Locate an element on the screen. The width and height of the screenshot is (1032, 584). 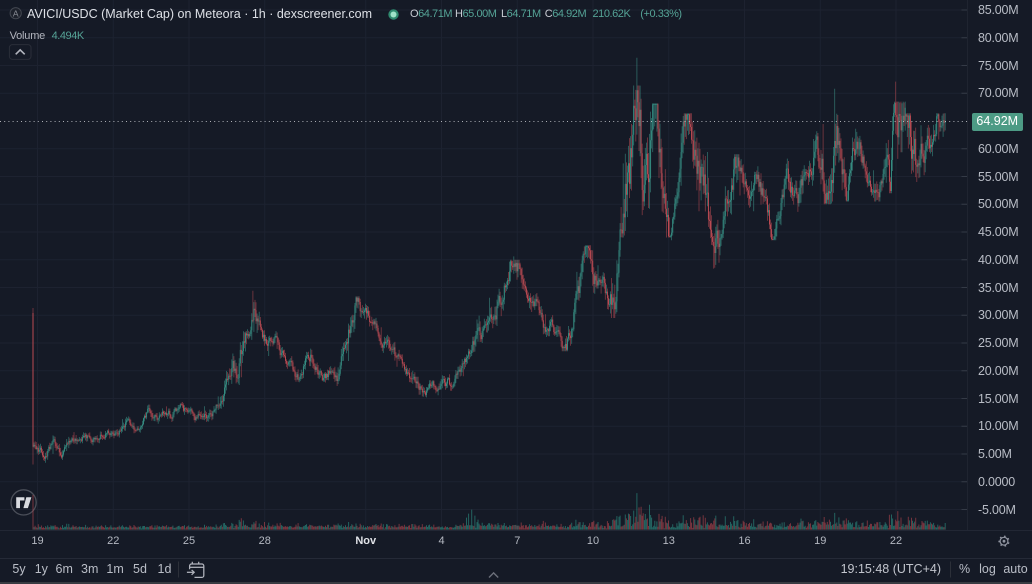
svg-text: A is located at coordinates (16, 14).